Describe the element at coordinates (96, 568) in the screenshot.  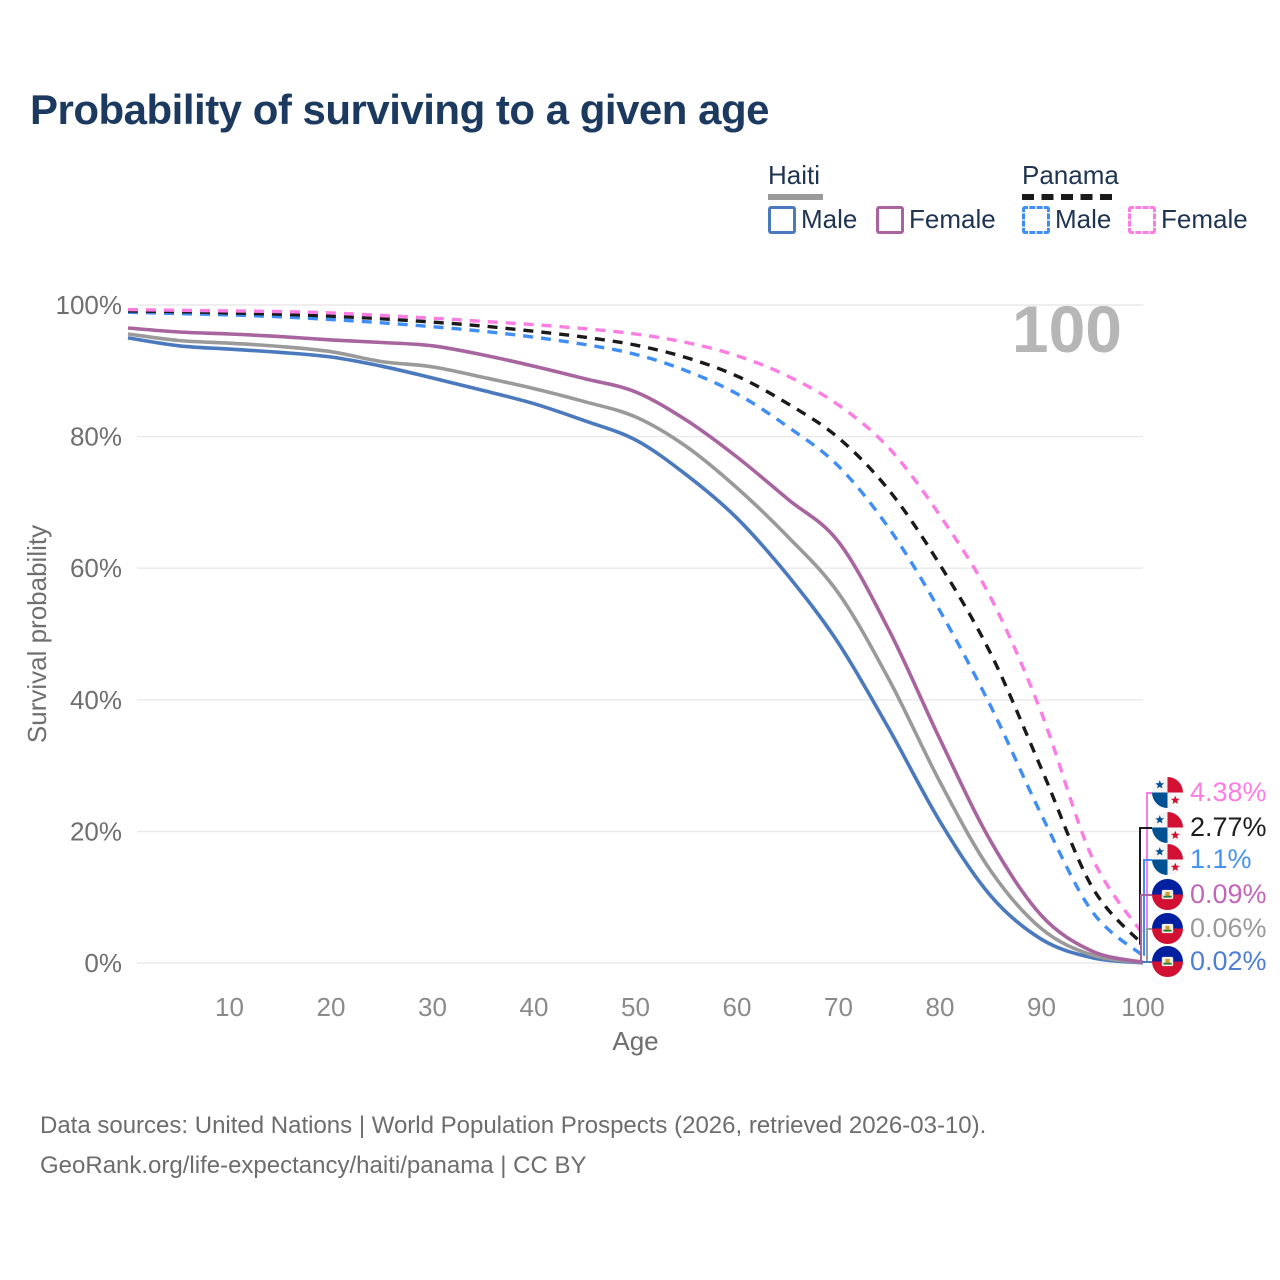
I see `y-tick-60: 60%` at that location.